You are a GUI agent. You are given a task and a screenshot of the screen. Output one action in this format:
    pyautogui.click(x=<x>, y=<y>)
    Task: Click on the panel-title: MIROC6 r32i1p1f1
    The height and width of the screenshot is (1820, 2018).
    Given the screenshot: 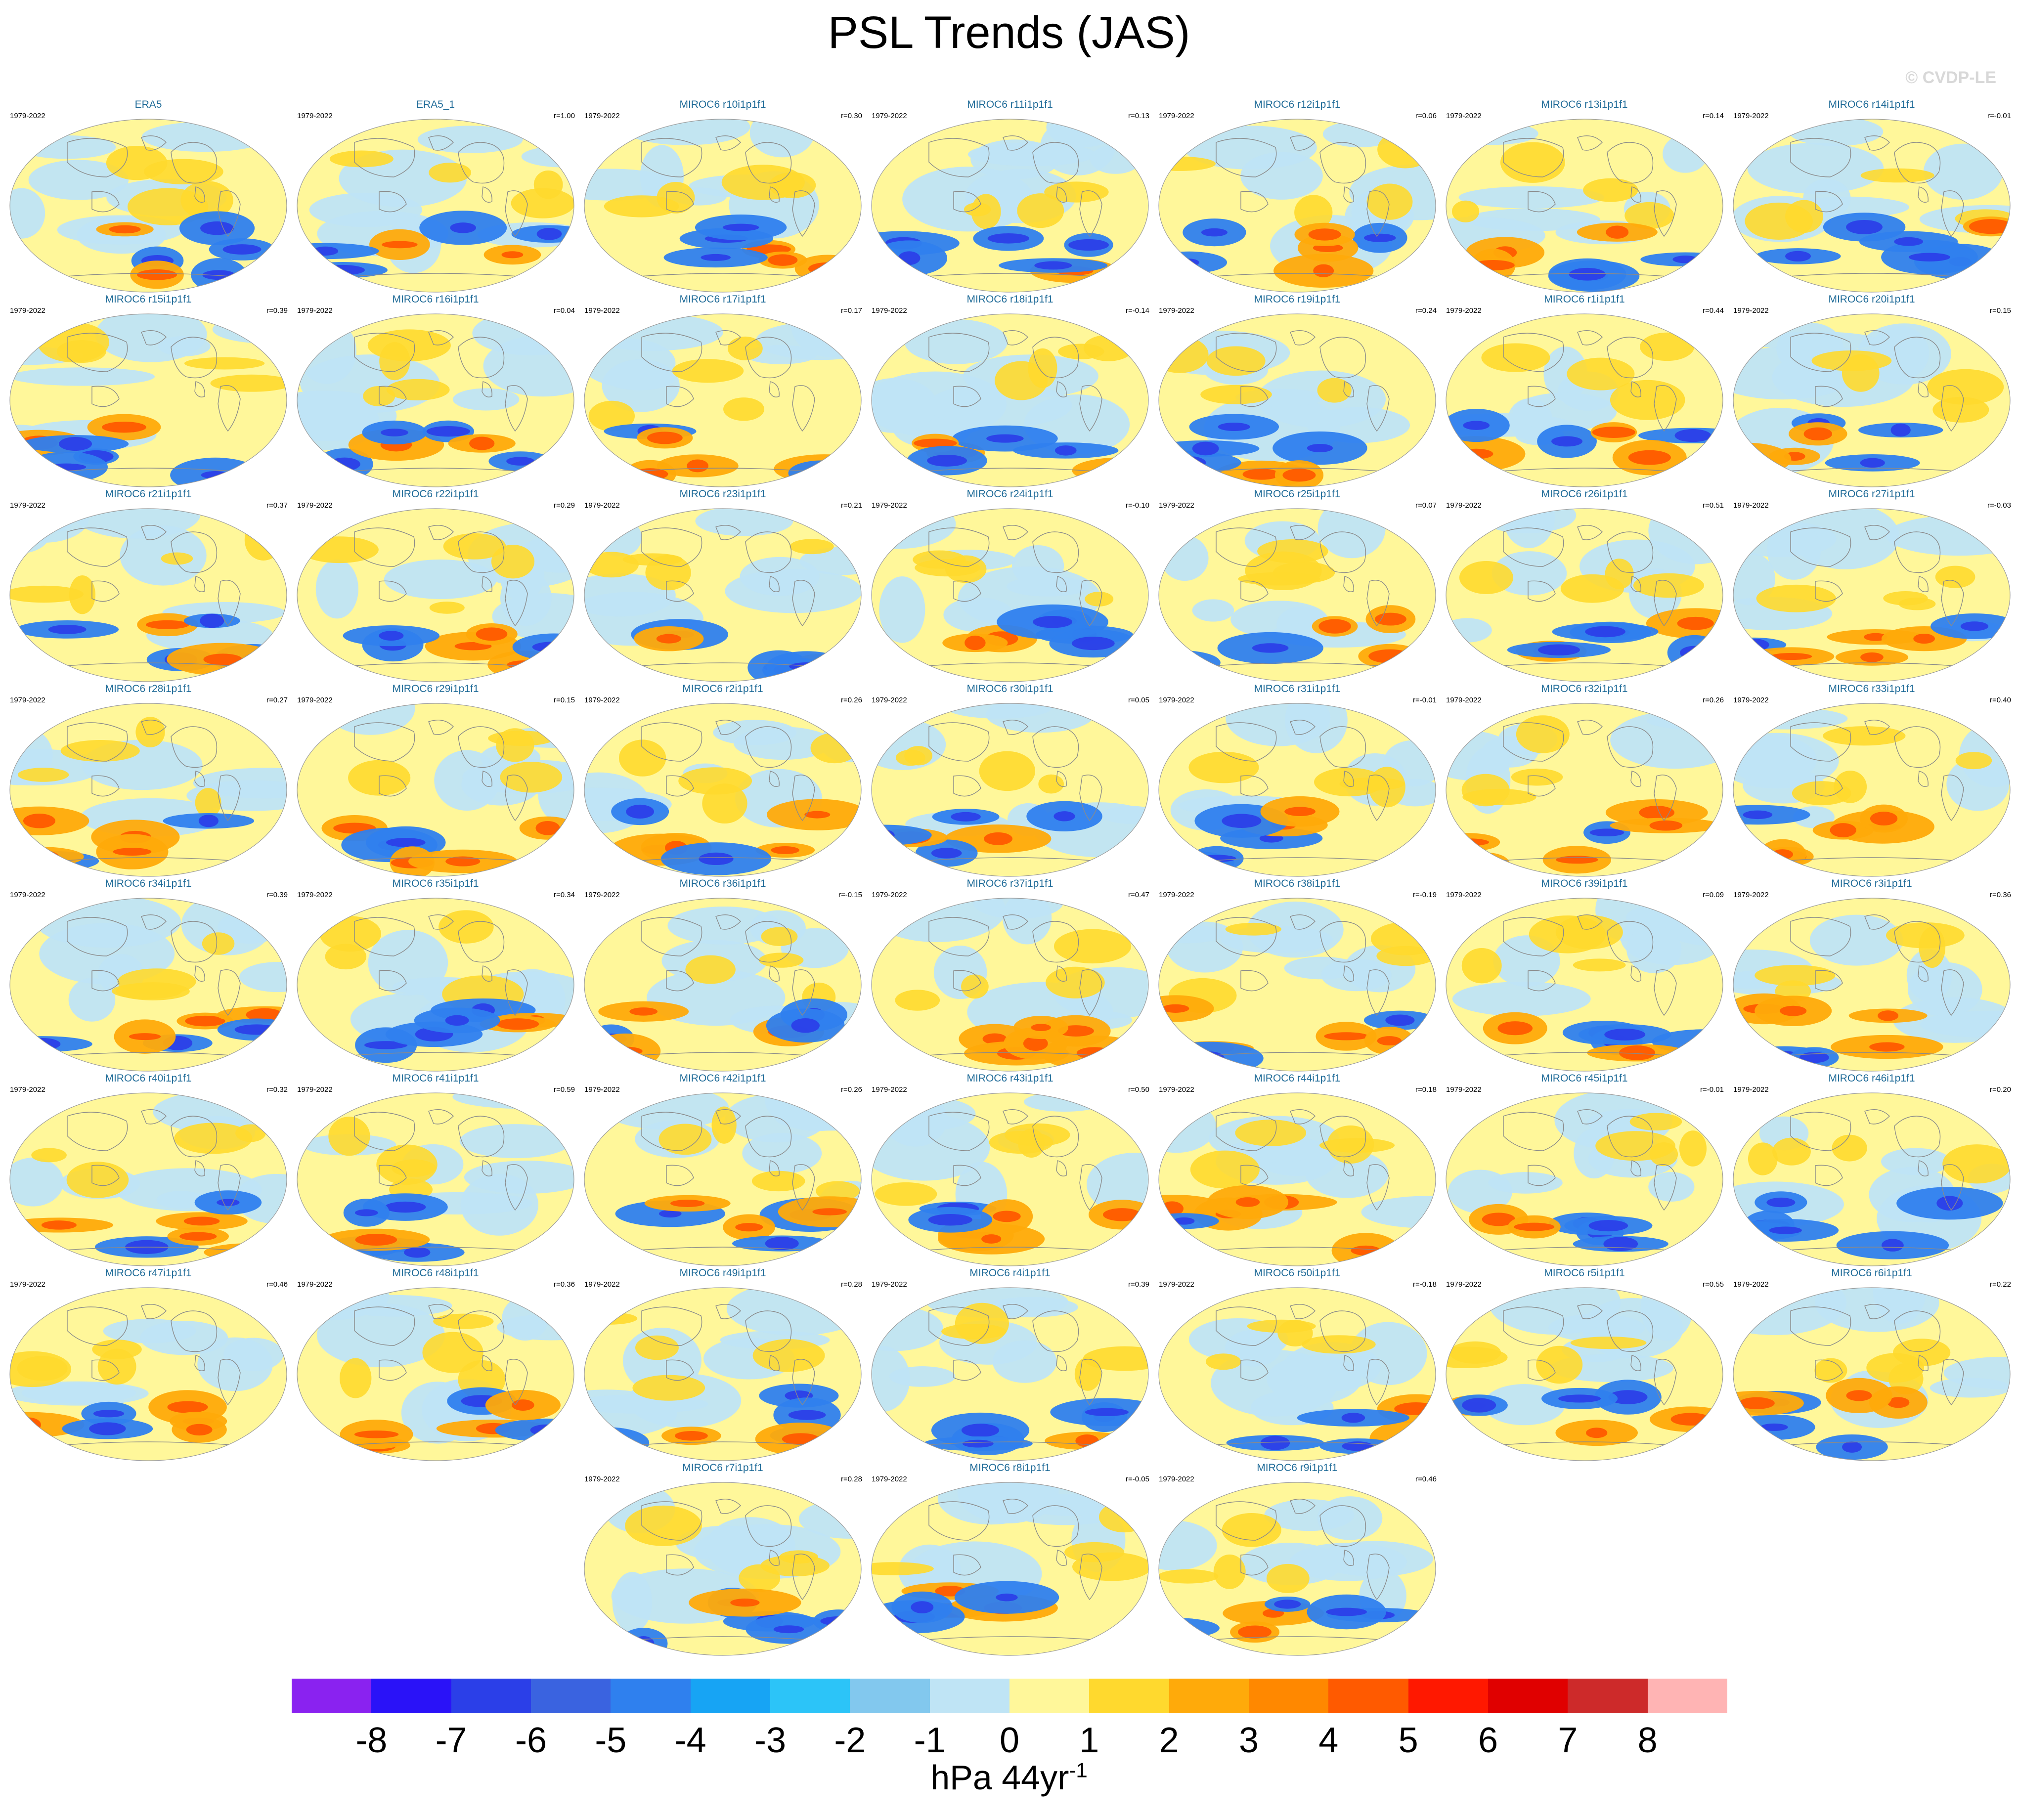 What is the action you would take?
    pyautogui.click(x=1585, y=688)
    